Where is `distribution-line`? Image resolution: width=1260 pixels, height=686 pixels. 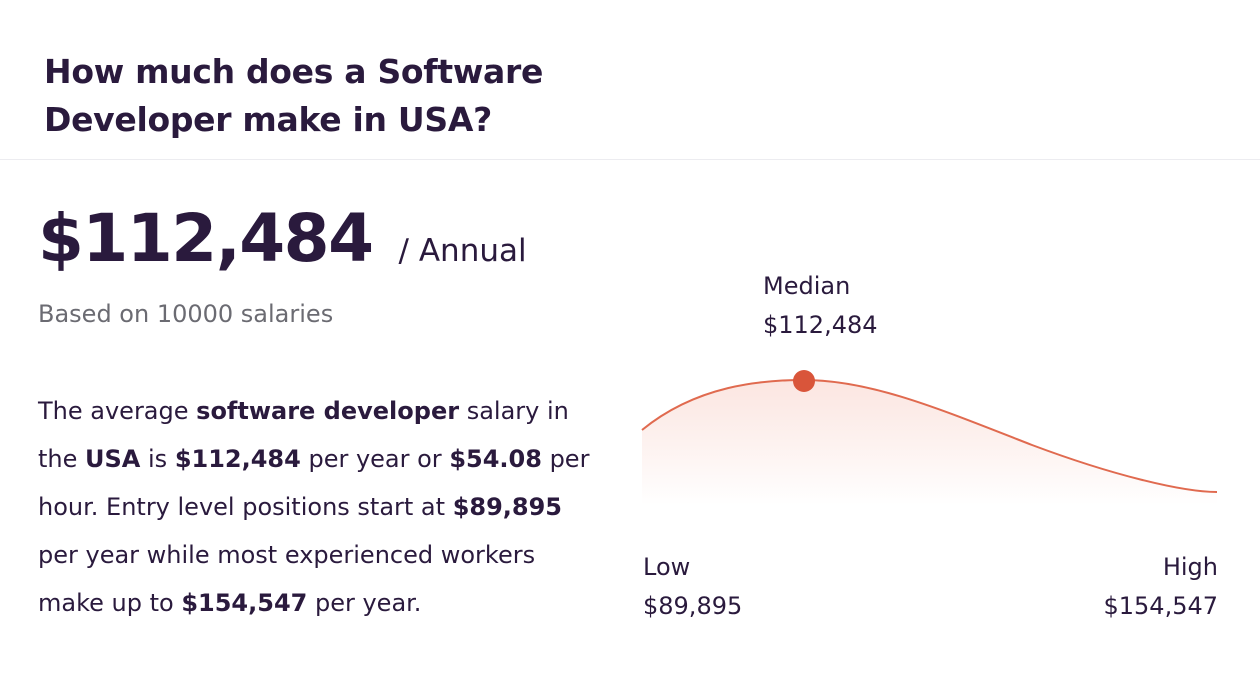 distribution-line is located at coordinates (929, 435).